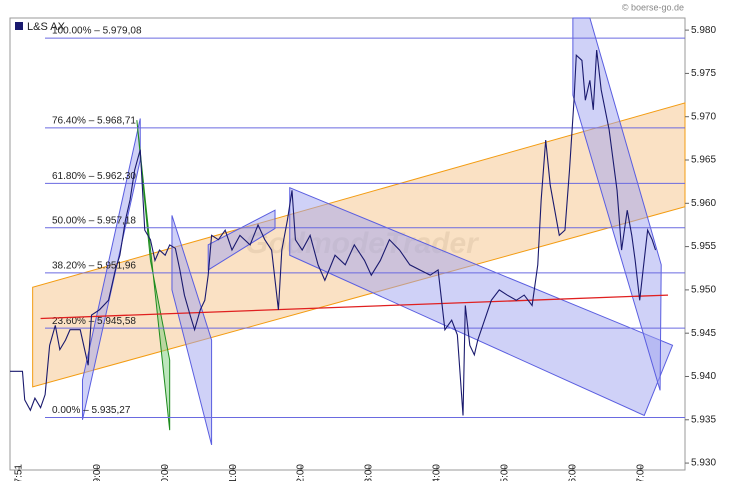 This screenshot has height=481, width=730. What do you see at coordinates (573, 472) in the screenshot?
I see `x-tick-label: 16:00` at bounding box center [573, 472].